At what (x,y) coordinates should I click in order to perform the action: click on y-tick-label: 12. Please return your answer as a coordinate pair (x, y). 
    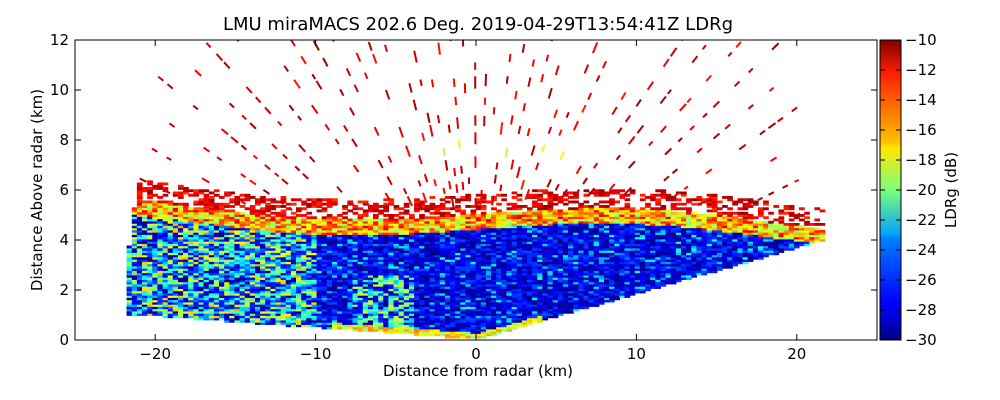
    Looking at the image, I should click on (59, 40).